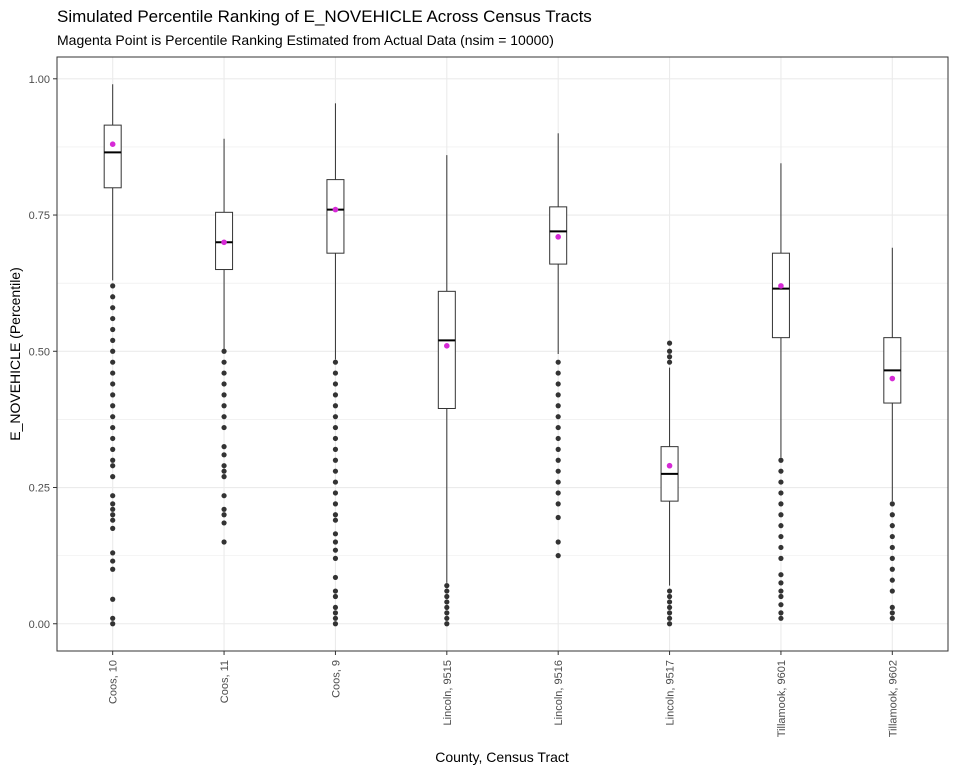 This screenshot has width=955, height=777. Describe the element at coordinates (336, 679) in the screenshot. I see `x-tick-label: Coos, 9` at that location.